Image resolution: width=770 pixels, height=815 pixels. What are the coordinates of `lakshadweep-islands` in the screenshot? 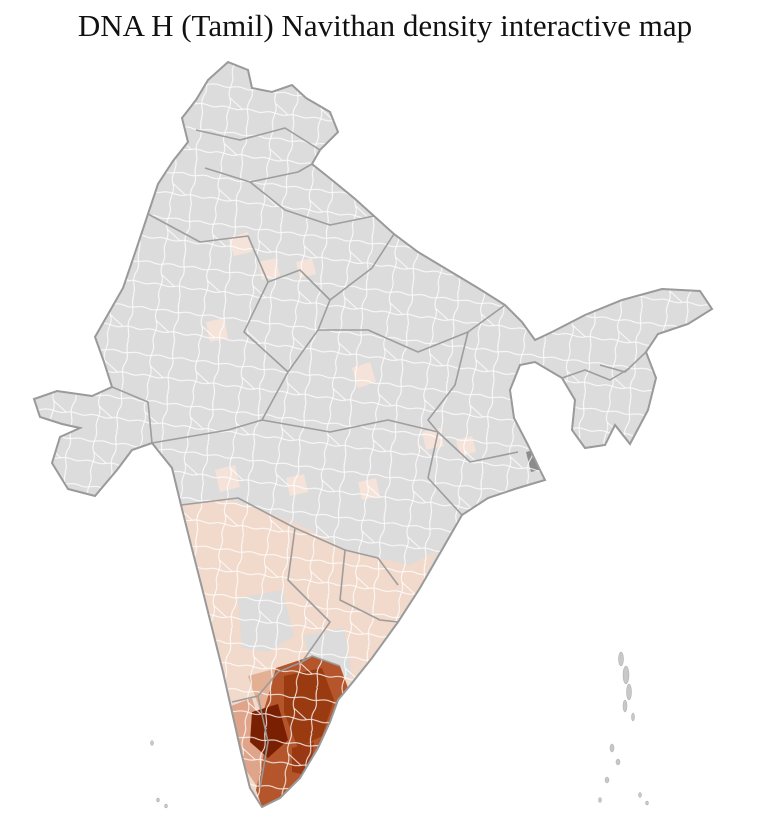 It's located at (159, 774).